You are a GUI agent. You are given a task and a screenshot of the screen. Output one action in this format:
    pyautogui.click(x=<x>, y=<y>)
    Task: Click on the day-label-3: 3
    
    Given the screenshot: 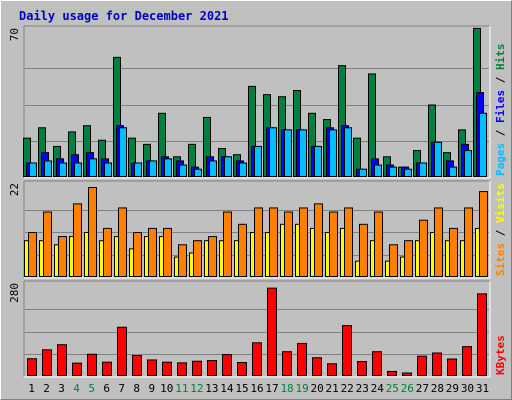 What is the action you would take?
    pyautogui.click(x=61, y=388)
    